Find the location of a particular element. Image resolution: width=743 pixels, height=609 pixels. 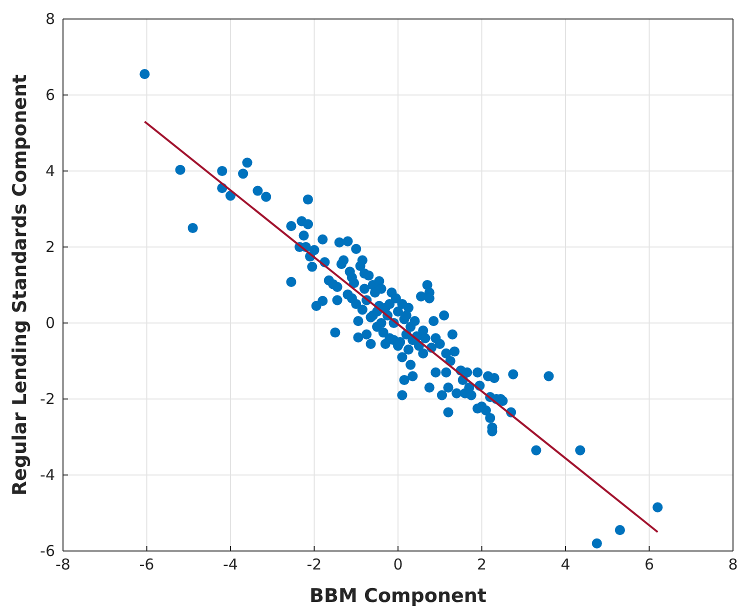

x-tick-label: -6 is located at coordinates (146, 565).